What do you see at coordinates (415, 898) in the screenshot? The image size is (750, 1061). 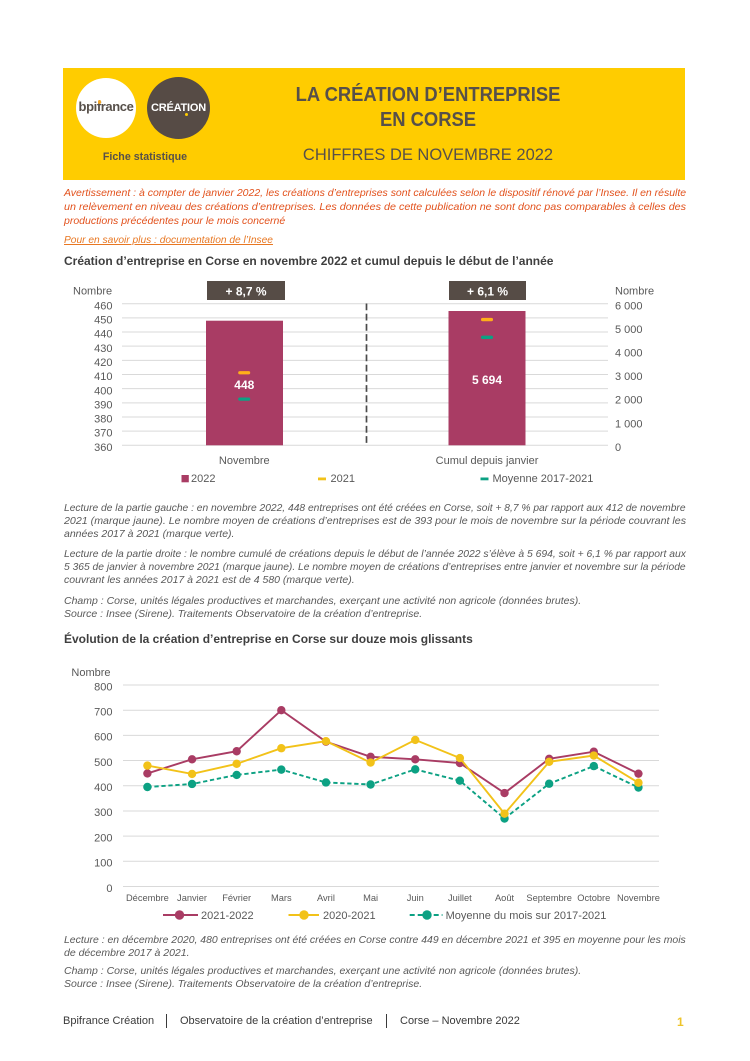 I see `svg-text: Juin` at bounding box center [415, 898].